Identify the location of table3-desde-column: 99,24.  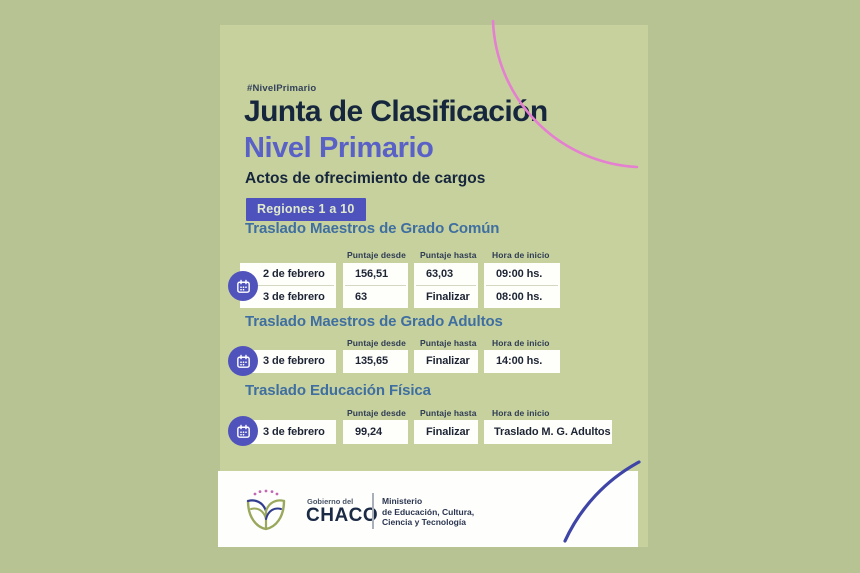
(375, 432).